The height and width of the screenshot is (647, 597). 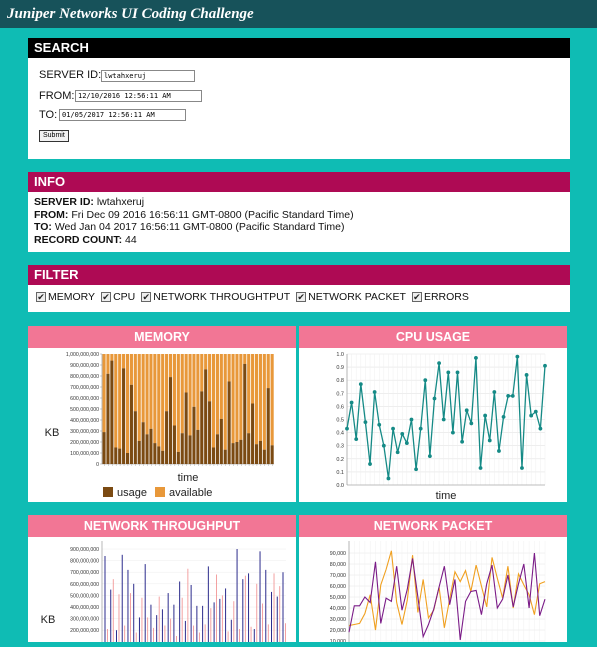 I want to click on checkbox-network-packet: ✔, so click(x=301, y=297).